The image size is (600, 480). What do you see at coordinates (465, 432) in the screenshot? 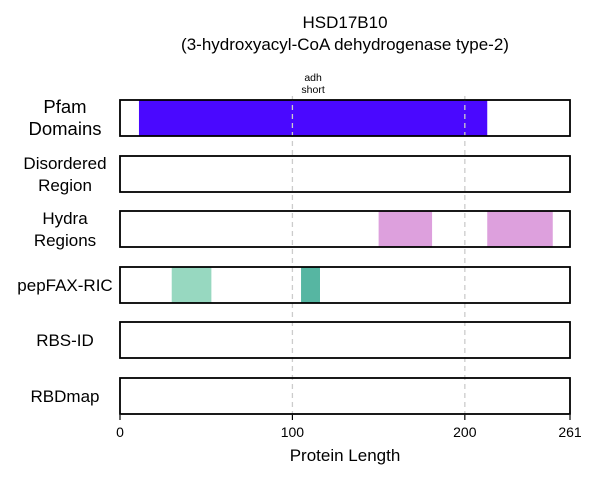
I see `x-tick-label: 200` at bounding box center [465, 432].